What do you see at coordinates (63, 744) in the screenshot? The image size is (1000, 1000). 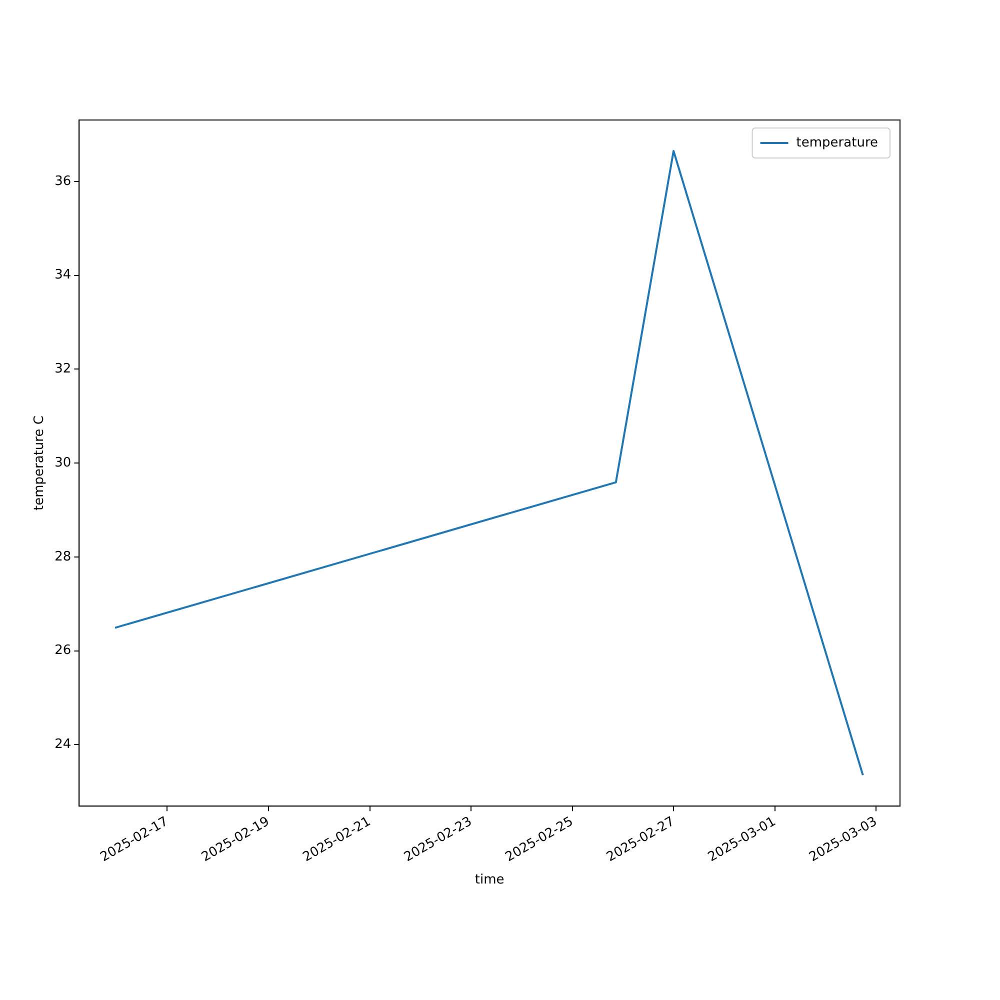 I see `y-tick-label: 24` at bounding box center [63, 744].